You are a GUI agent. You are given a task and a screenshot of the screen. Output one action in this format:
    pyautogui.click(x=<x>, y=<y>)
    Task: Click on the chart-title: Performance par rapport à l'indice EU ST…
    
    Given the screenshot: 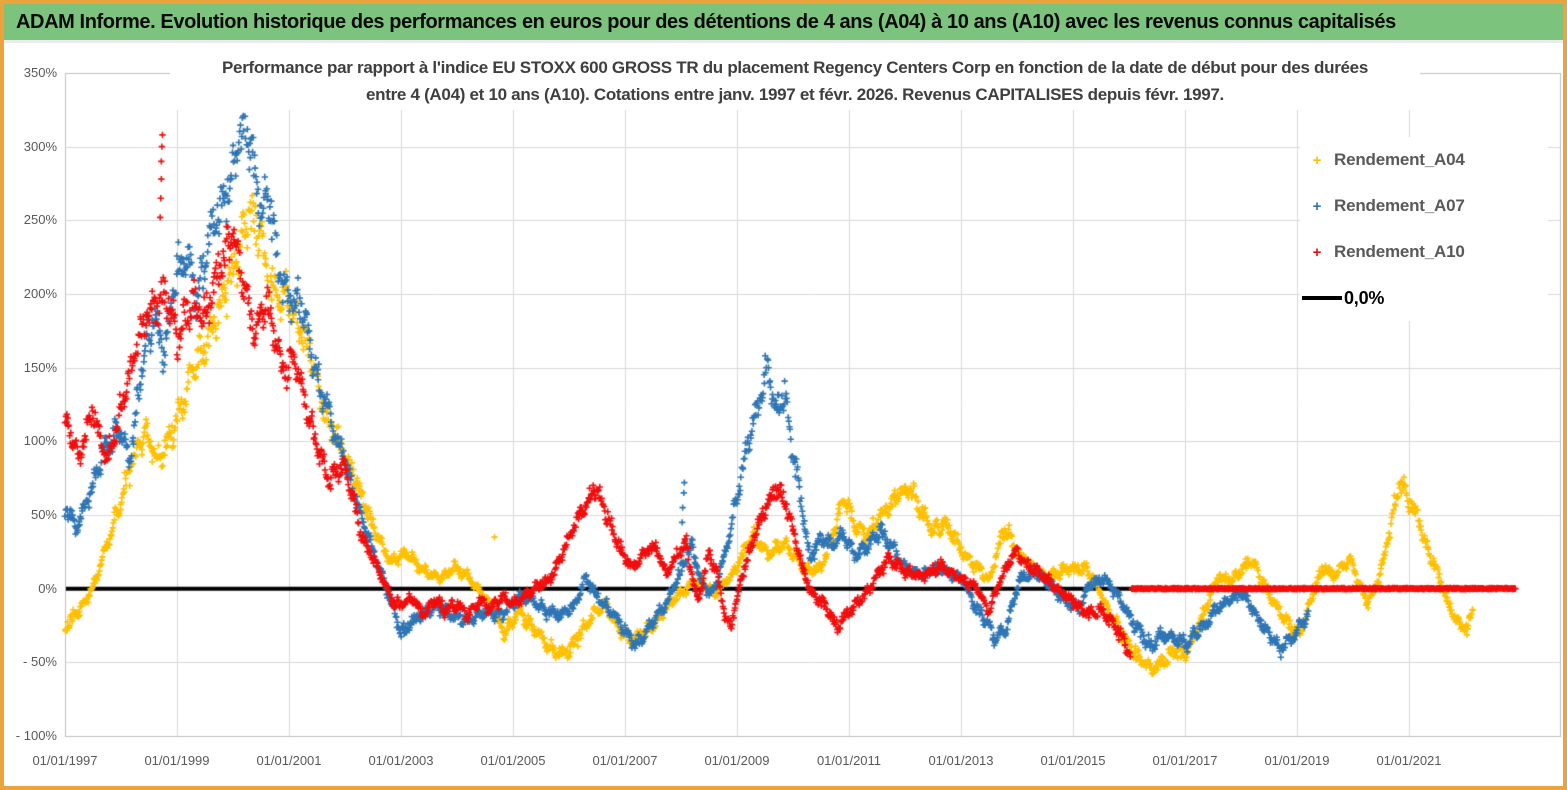 What is the action you would take?
    pyautogui.click(x=795, y=81)
    